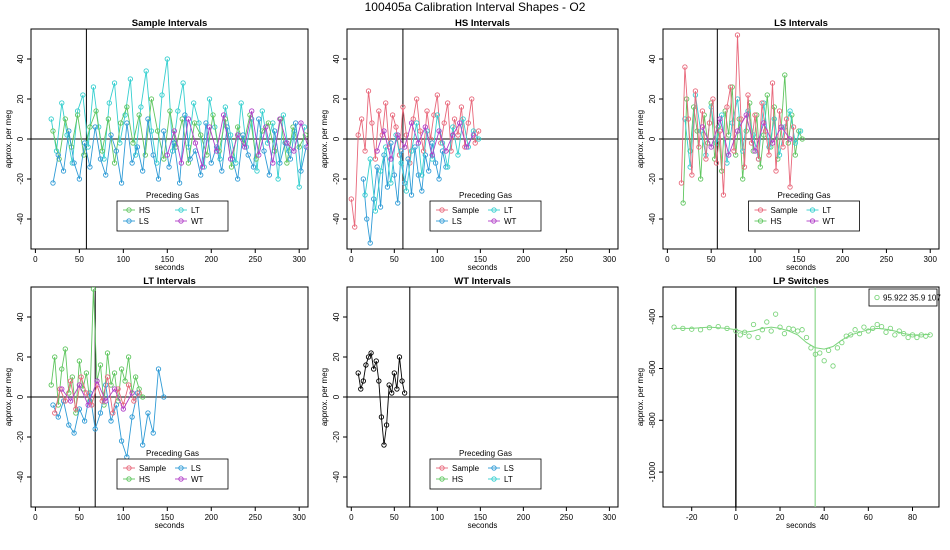  I want to click on series-wt, so click(236, 139).